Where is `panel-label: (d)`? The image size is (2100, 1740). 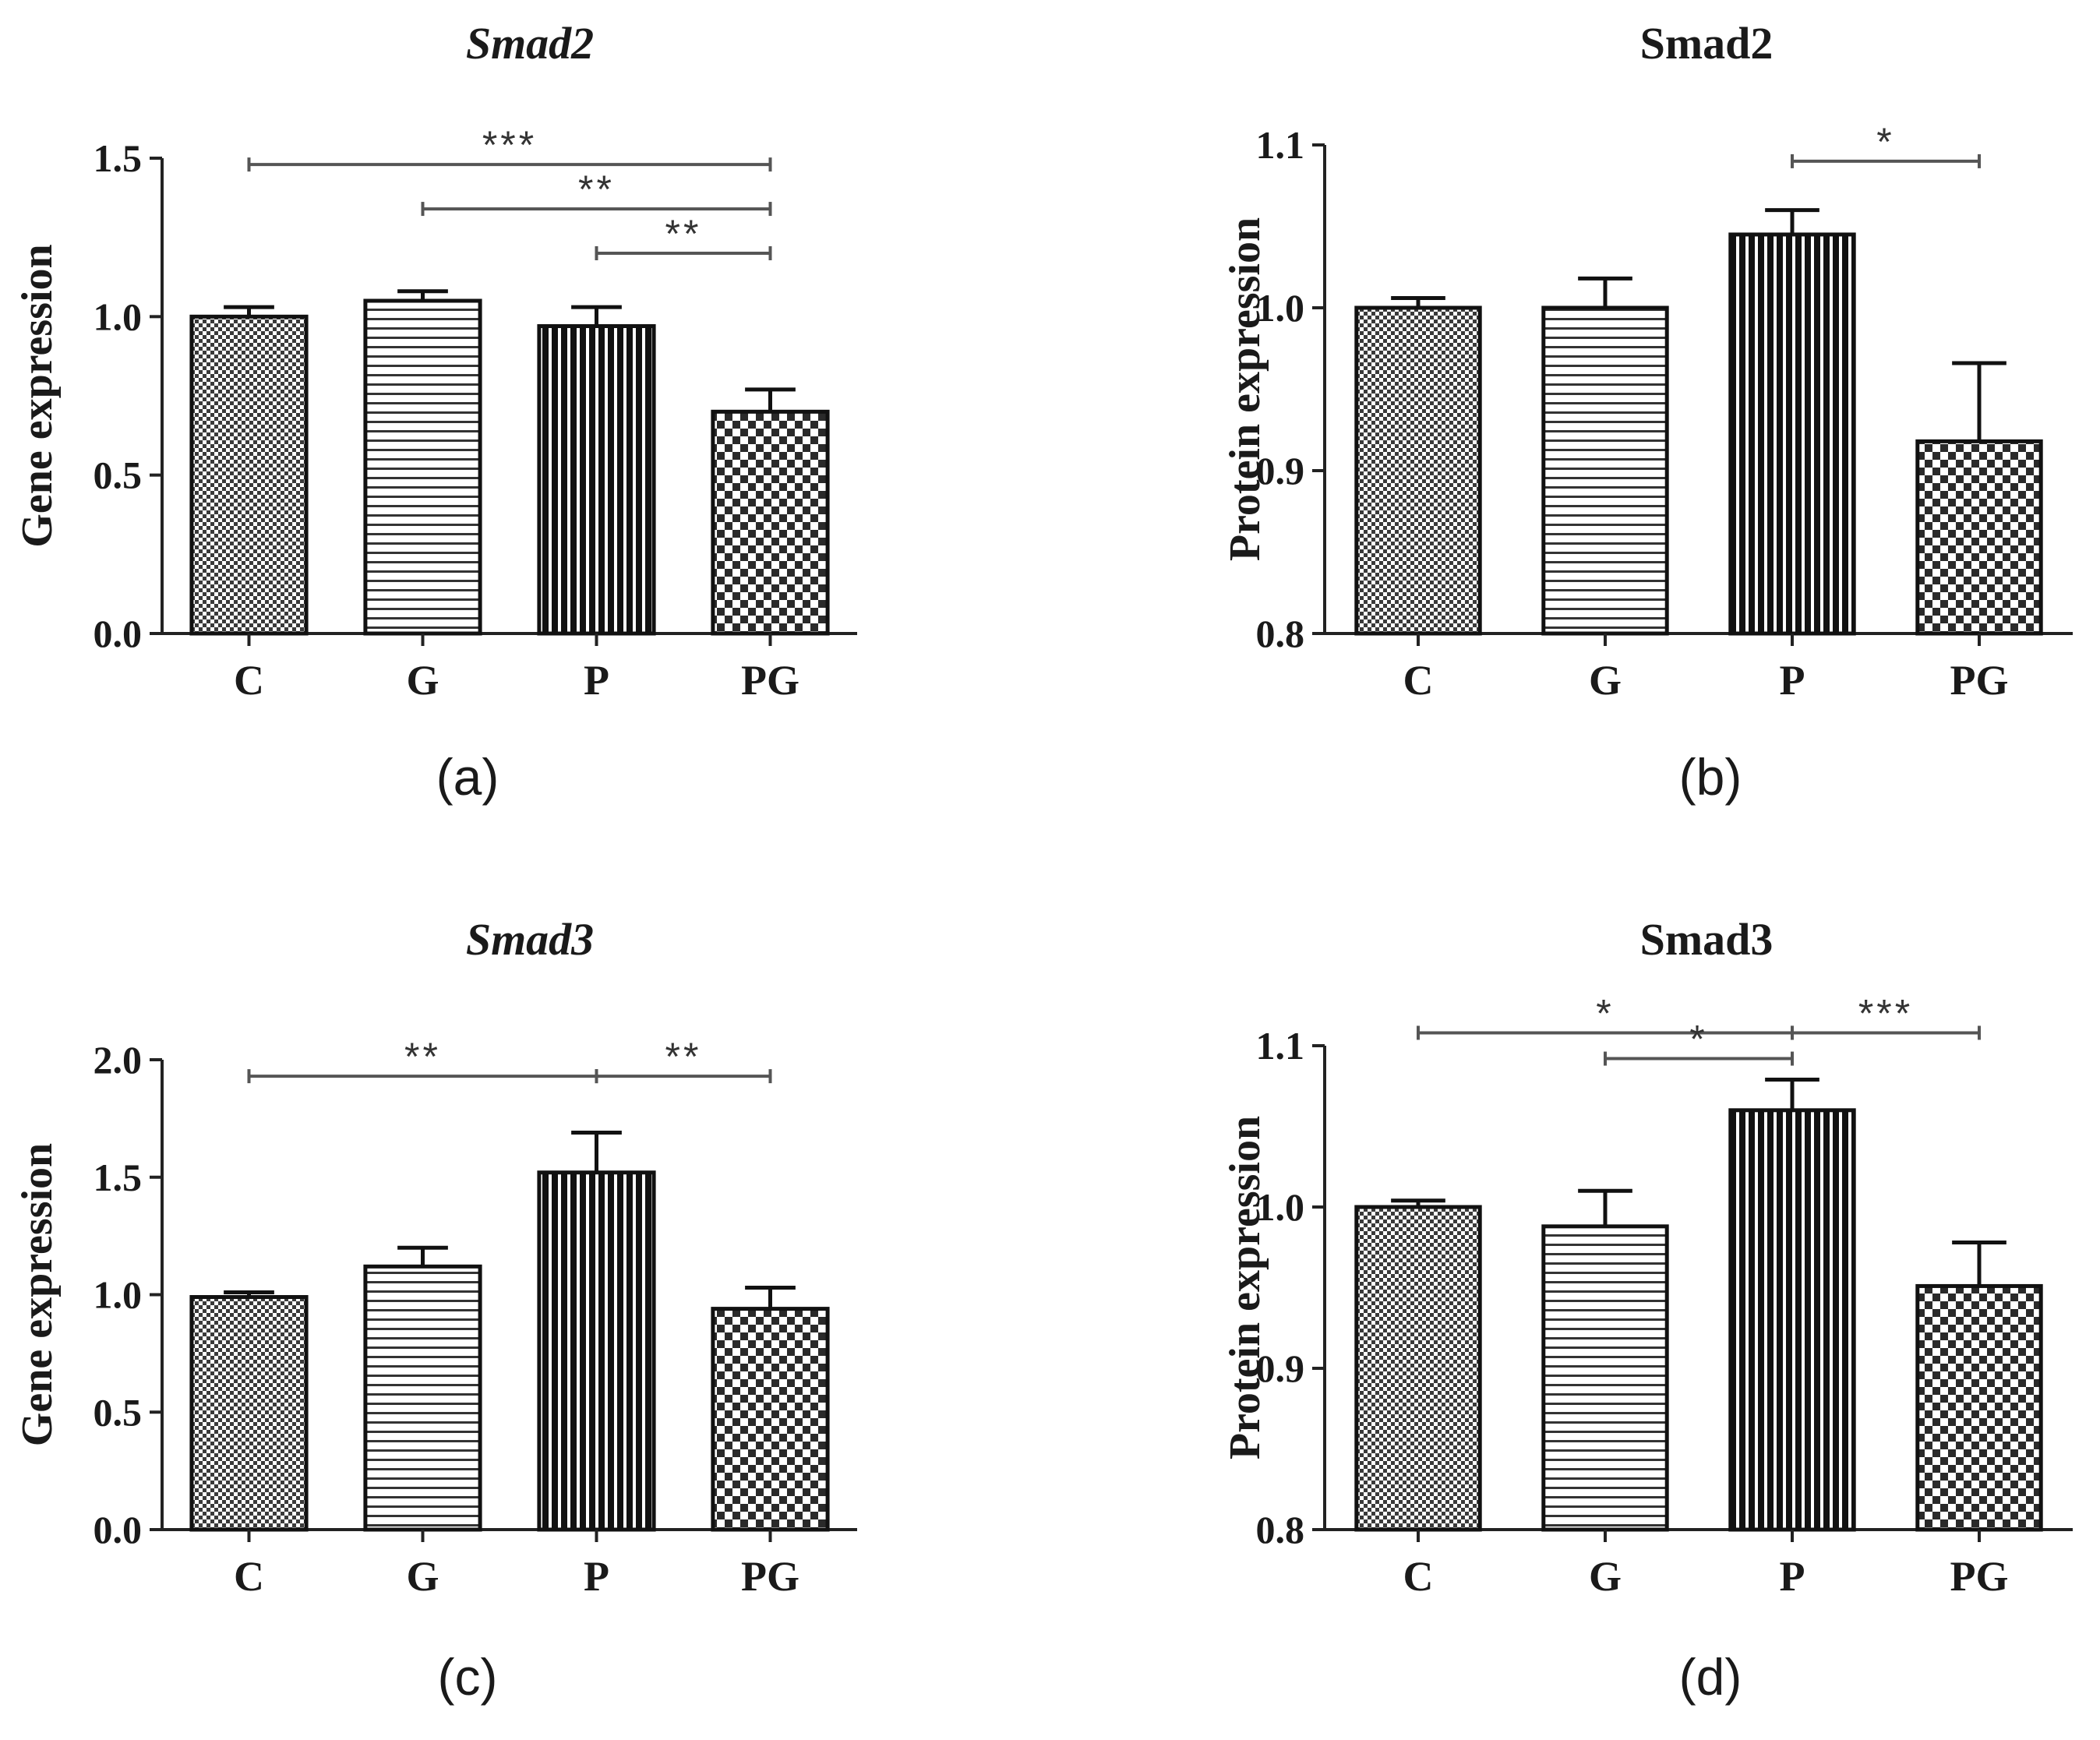 panel-label: (d) is located at coordinates (1711, 1677).